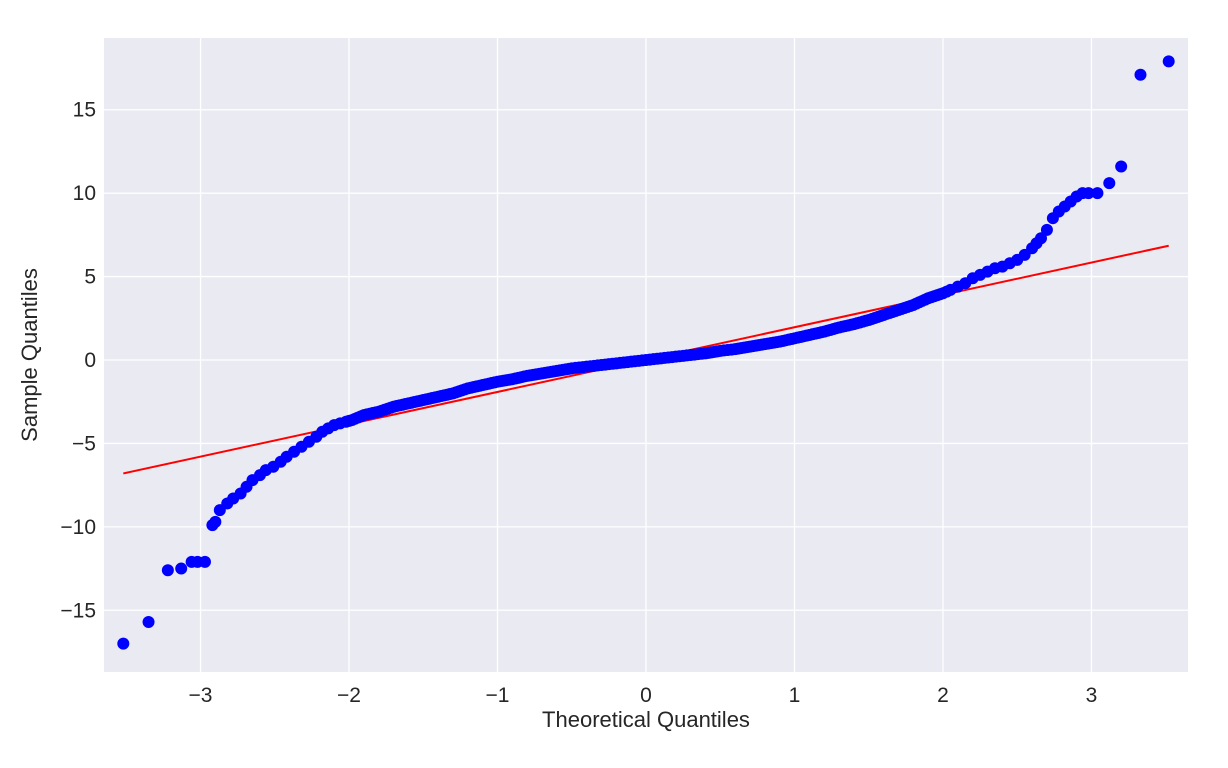 The image size is (1228, 768). I want to click on y-axis-label: Sample Quantiles, so click(29, 355).